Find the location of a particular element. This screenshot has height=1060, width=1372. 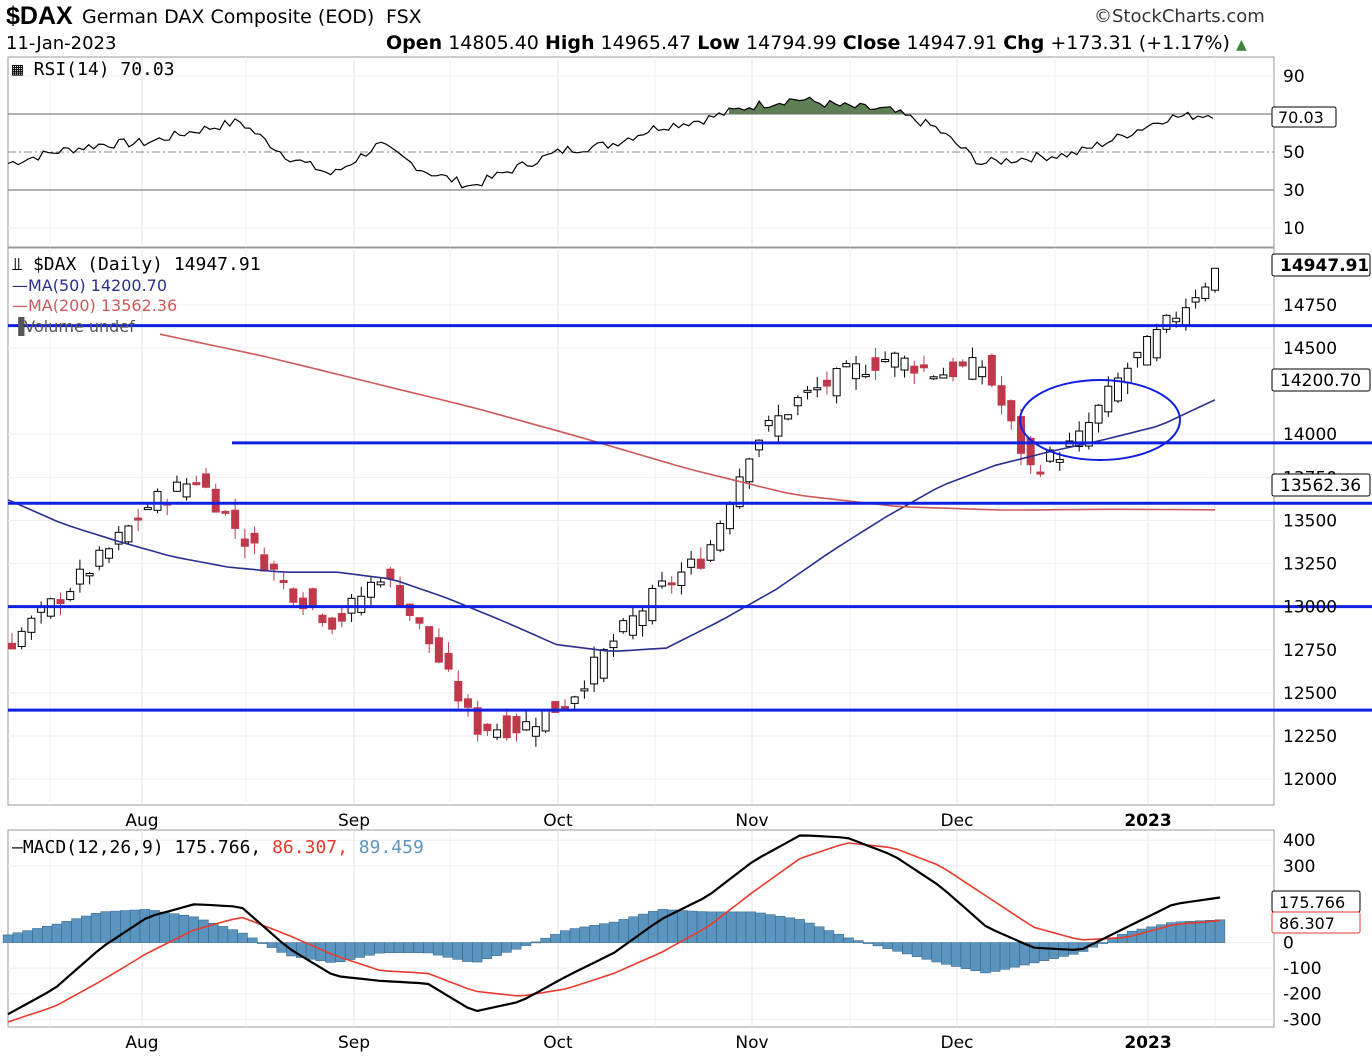

price-tick-label: 12000 is located at coordinates (1310, 780).